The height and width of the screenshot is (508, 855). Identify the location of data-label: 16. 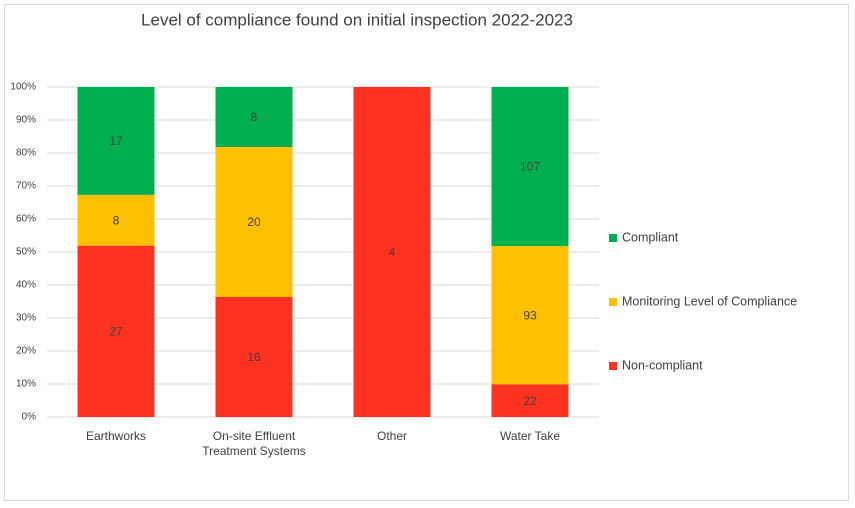
(254, 357).